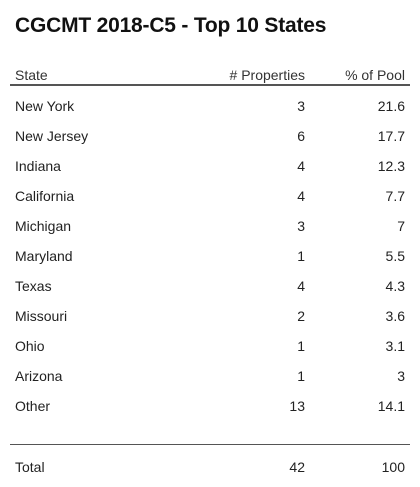  Describe the element at coordinates (391, 166) in the screenshot. I see `pool-percent: 12.3` at that location.